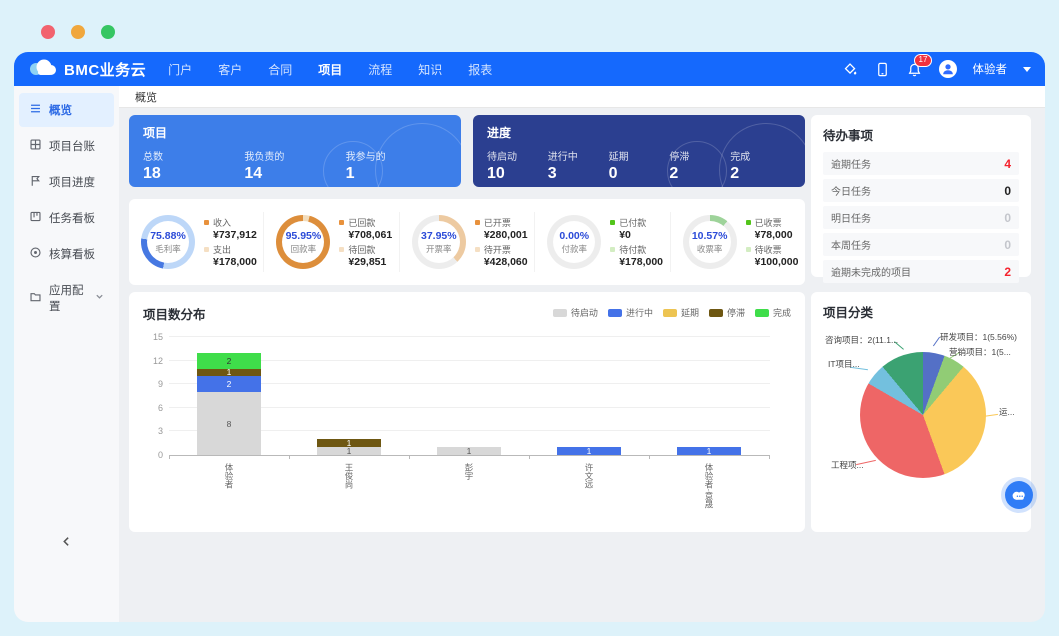 This screenshot has height=636, width=1059. I want to click on kpi-percent-value: 10.57%, so click(709, 235).